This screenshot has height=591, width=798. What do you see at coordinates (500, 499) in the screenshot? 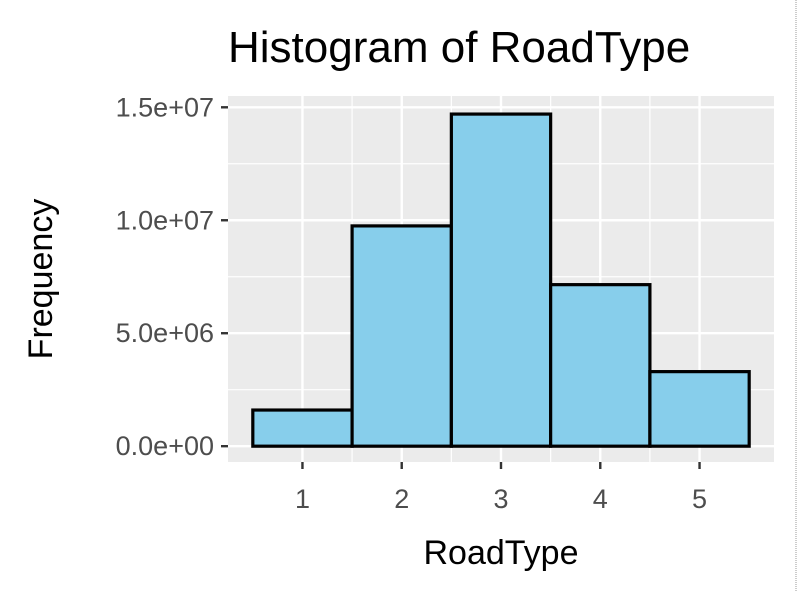
I see `x-tick-label: 3` at bounding box center [500, 499].